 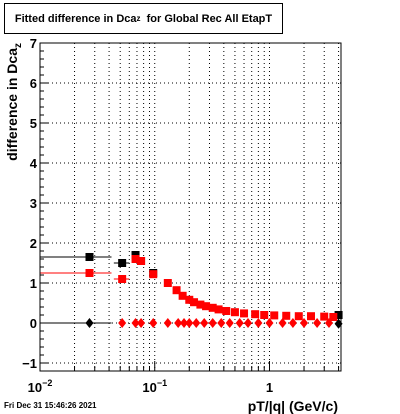 What do you see at coordinates (33, 203) in the screenshot?
I see `y-tick-label: 3` at bounding box center [33, 203].